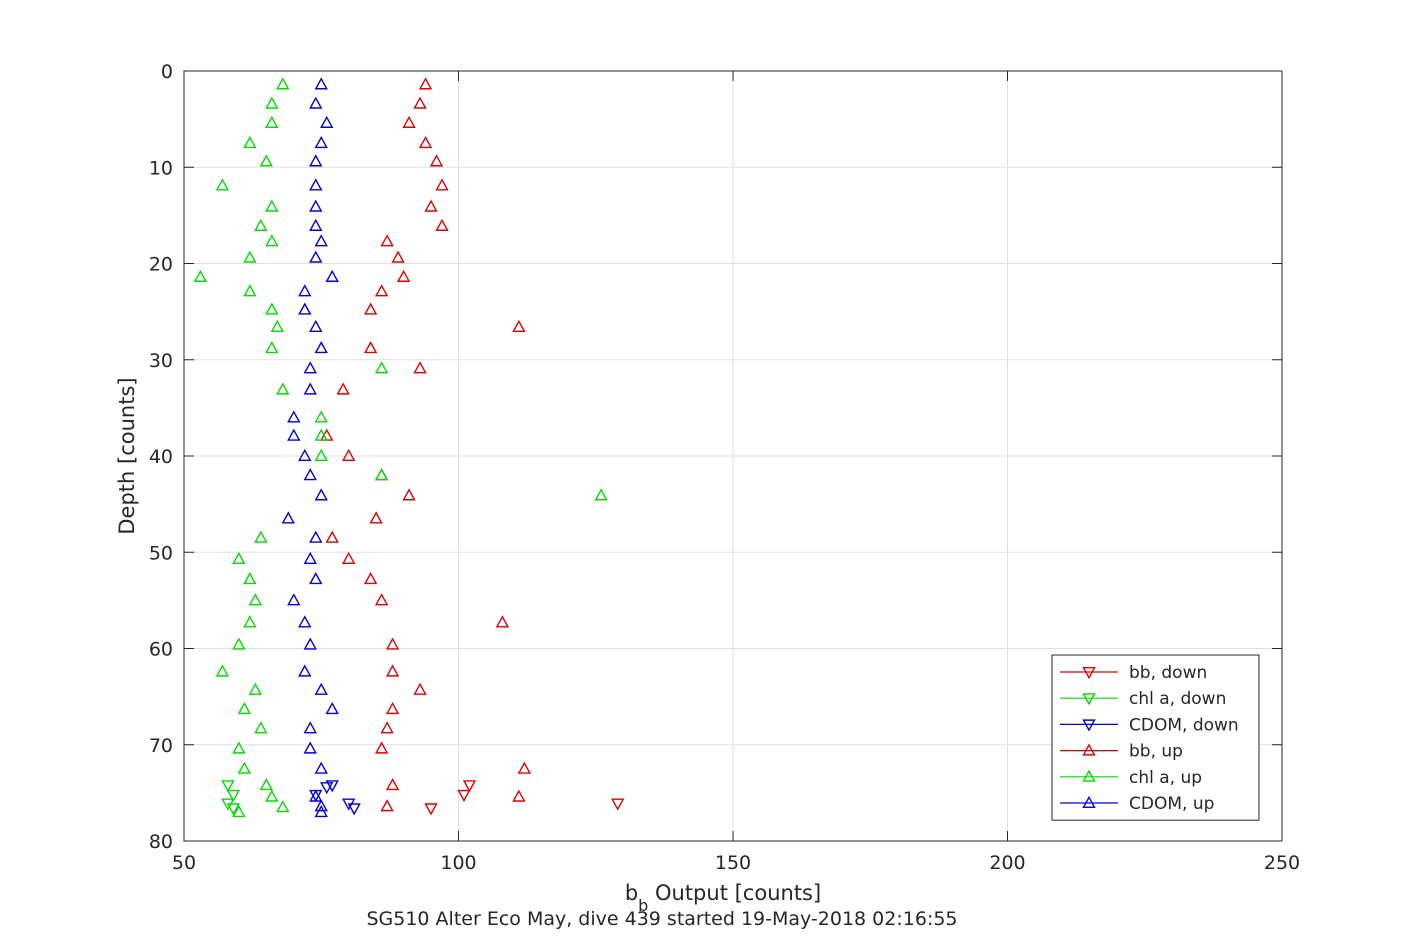 This screenshot has width=1417, height=949. Describe the element at coordinates (723, 898) in the screenshot. I see `x-axis-label: bb Output [counts]` at that location.